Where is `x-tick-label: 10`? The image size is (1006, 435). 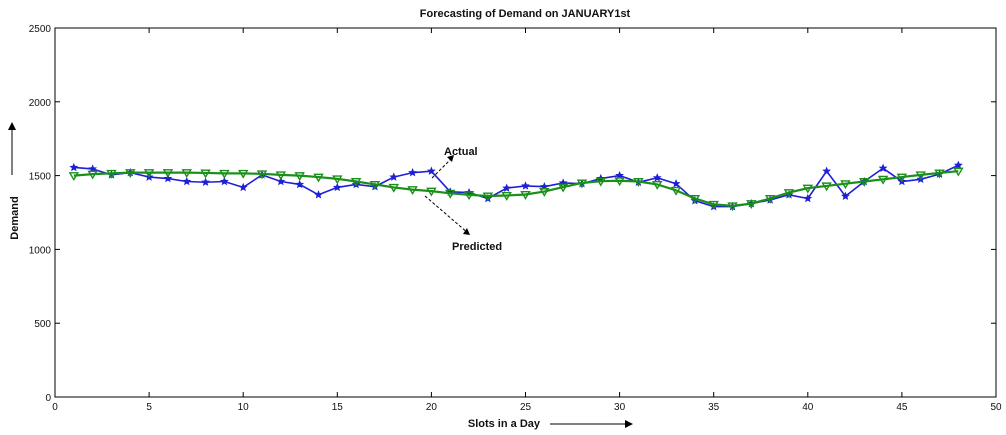 x-tick-label: 10 is located at coordinates (244, 407).